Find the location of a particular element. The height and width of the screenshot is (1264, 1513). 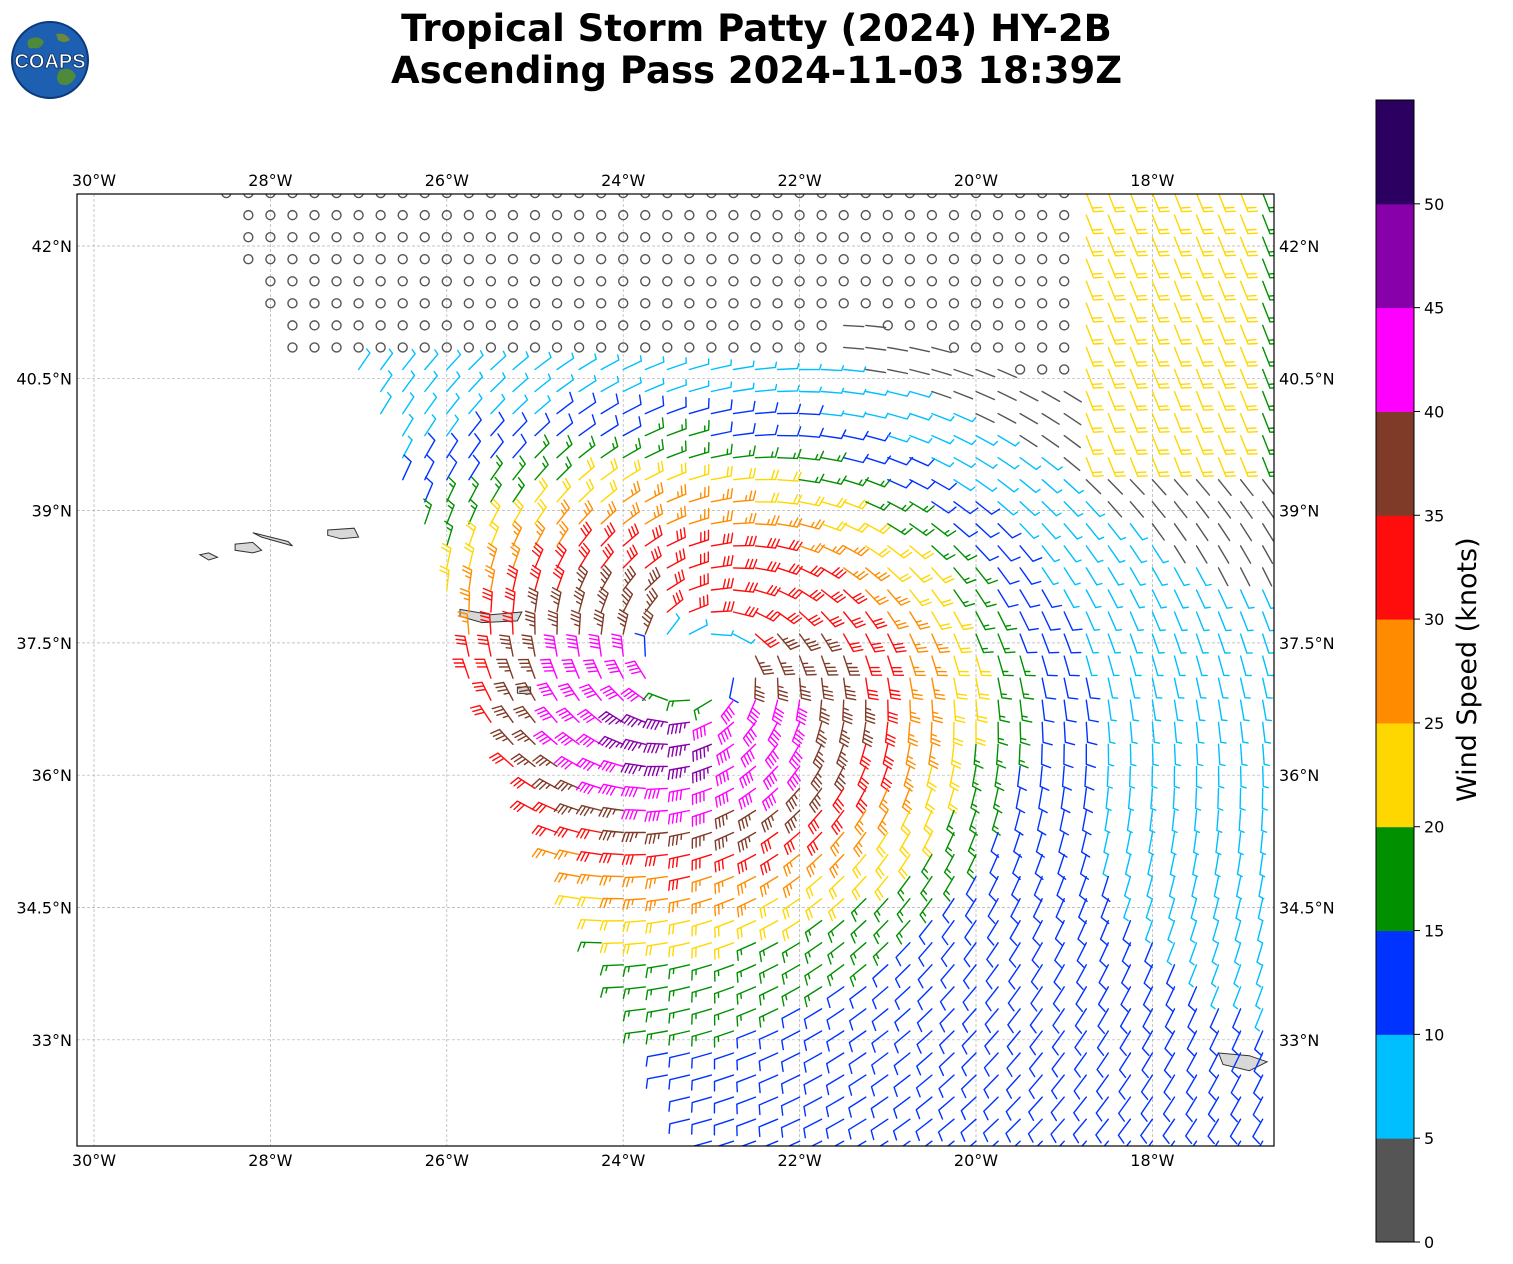

island-s-o-jorge is located at coordinates (272, 539).